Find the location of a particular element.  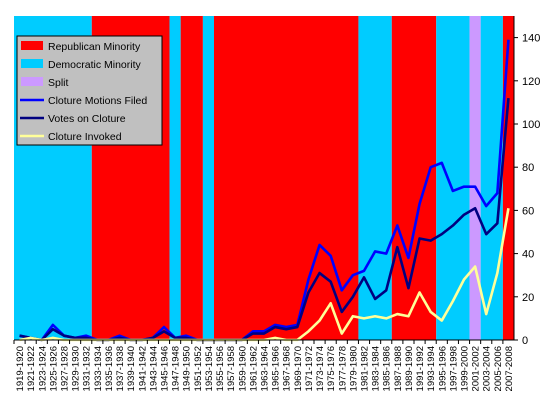

x-tick-label: 1963-1964 is located at coordinates (265, 368).